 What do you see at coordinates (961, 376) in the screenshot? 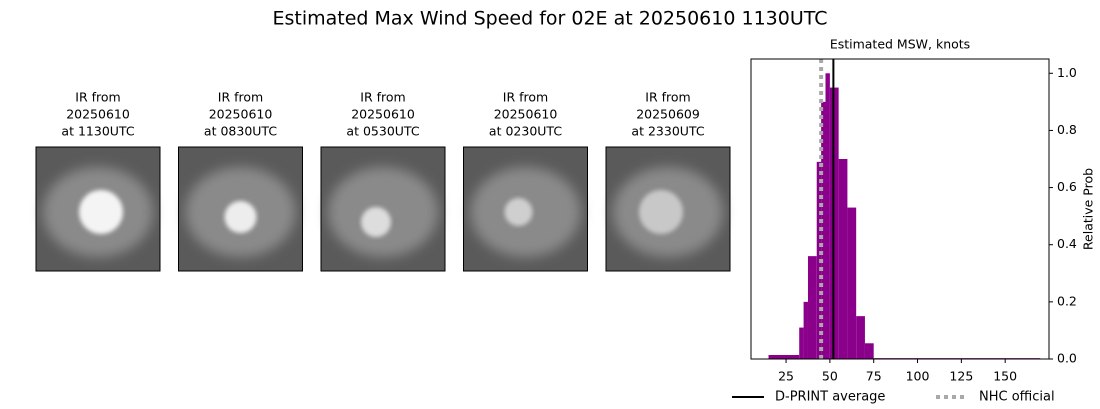
I see `x-tick-label: 125` at bounding box center [961, 376].